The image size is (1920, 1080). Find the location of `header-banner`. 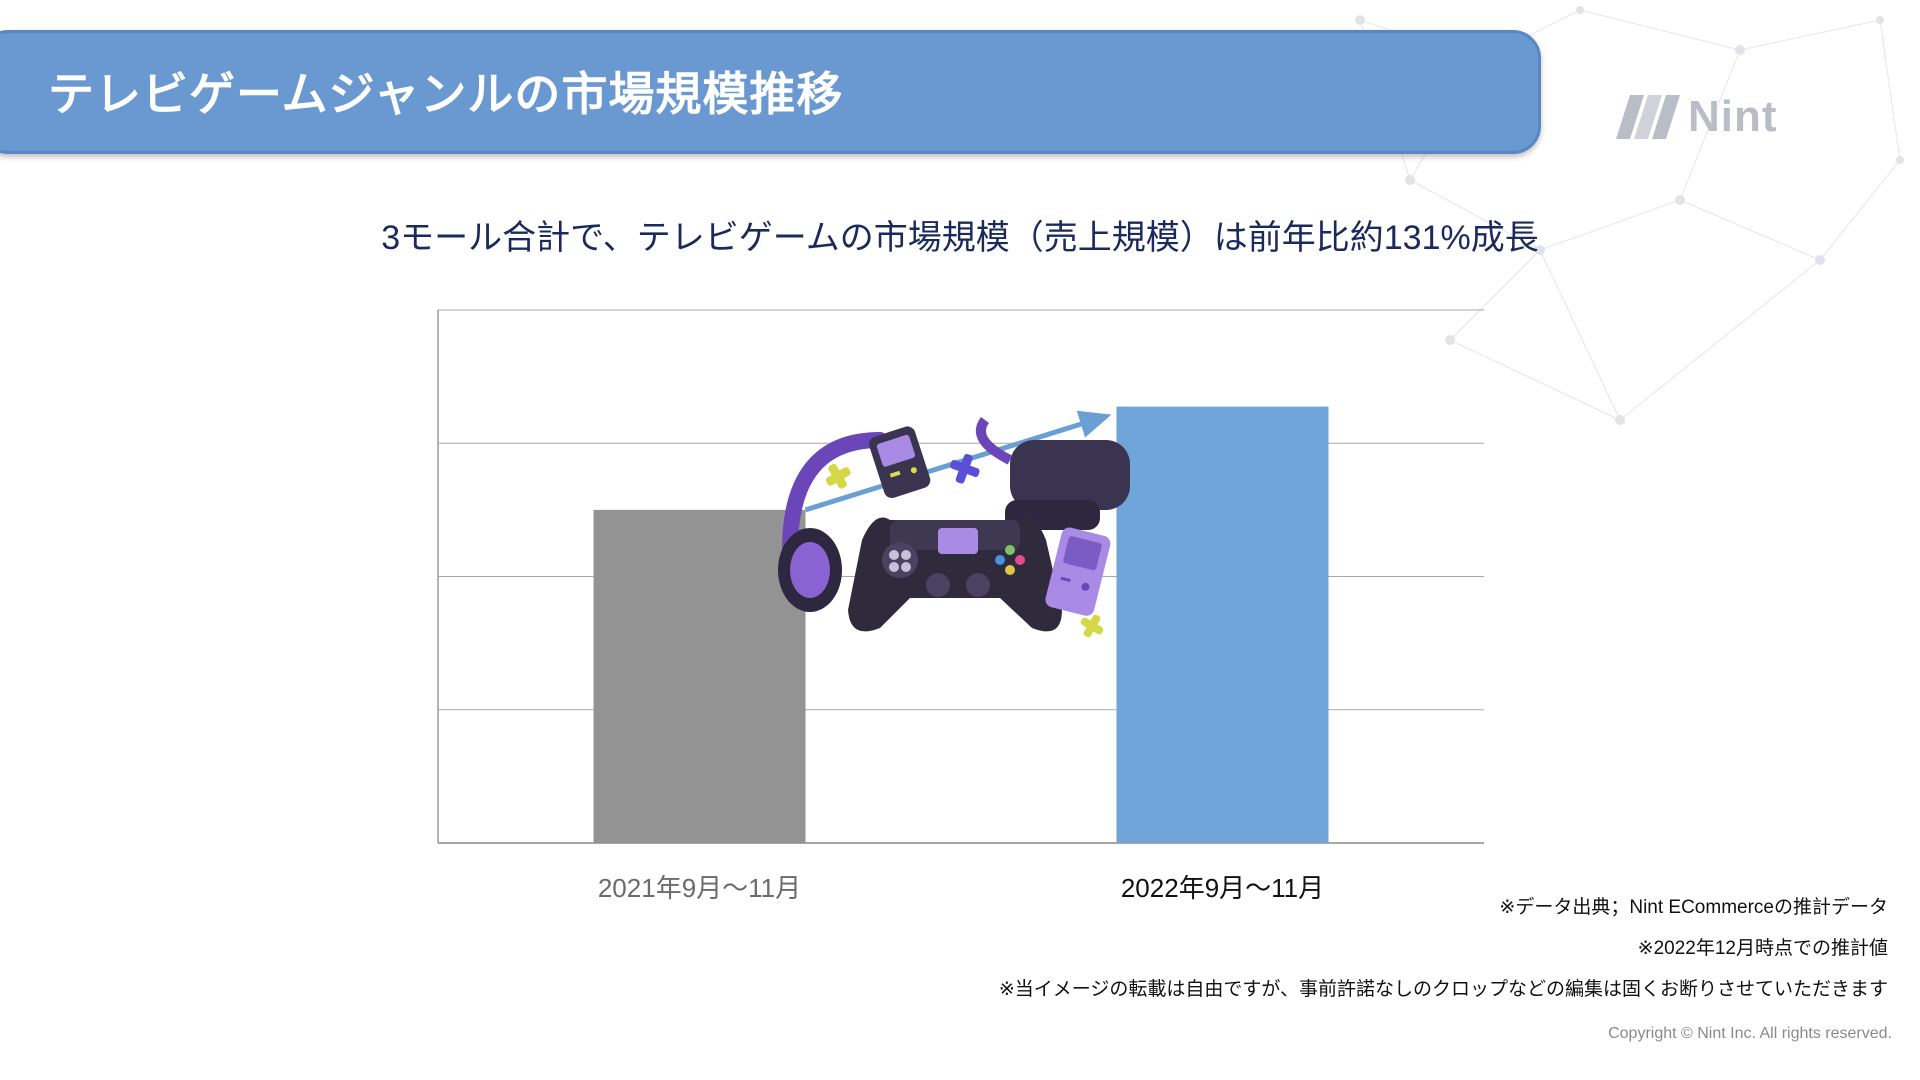

header-banner is located at coordinates (770, 92).